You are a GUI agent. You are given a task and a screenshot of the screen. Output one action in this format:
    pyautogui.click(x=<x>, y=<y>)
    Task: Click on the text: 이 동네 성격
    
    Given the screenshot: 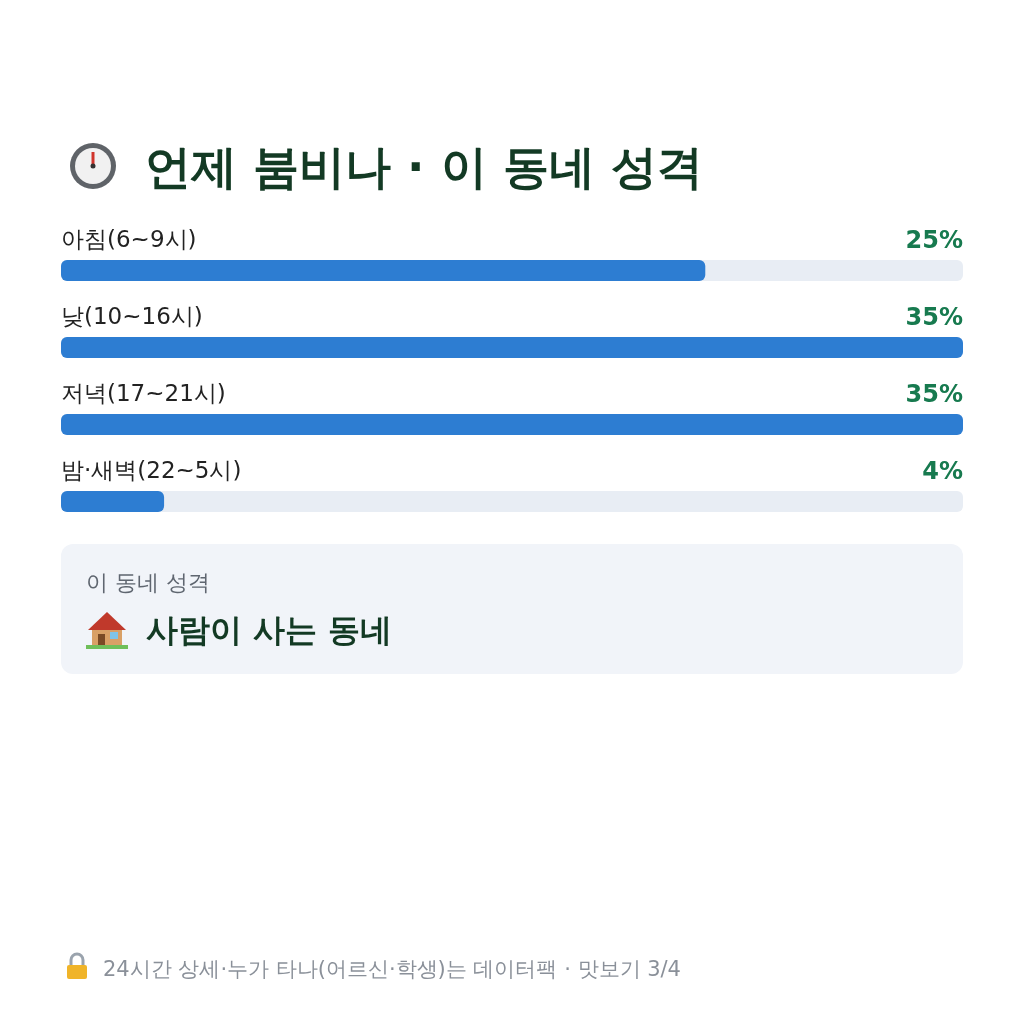 What is the action you would take?
    pyautogui.click(x=148, y=582)
    